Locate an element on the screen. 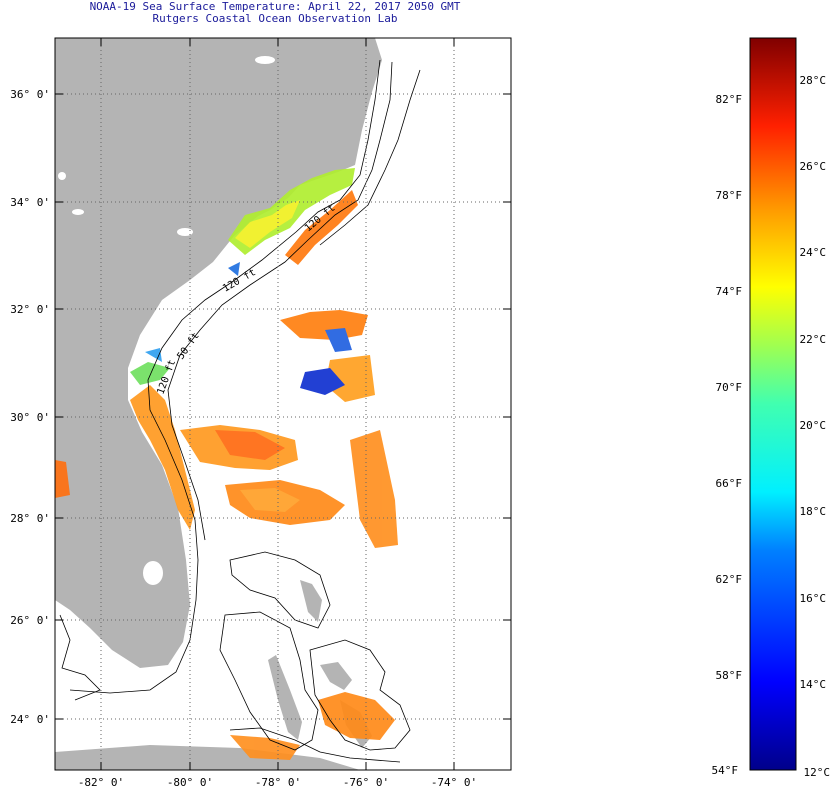  cuba is located at coordinates (207, 757).